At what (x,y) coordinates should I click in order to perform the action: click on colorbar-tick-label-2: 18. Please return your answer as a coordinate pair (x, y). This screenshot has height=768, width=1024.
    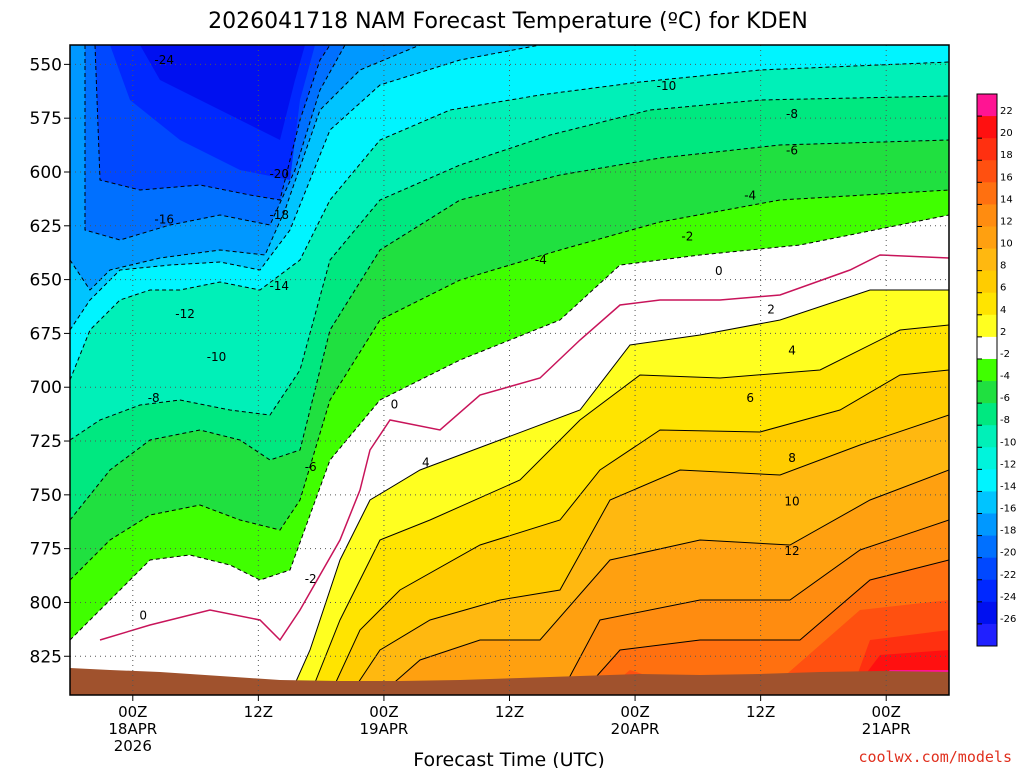
    Looking at the image, I should click on (1006, 155).